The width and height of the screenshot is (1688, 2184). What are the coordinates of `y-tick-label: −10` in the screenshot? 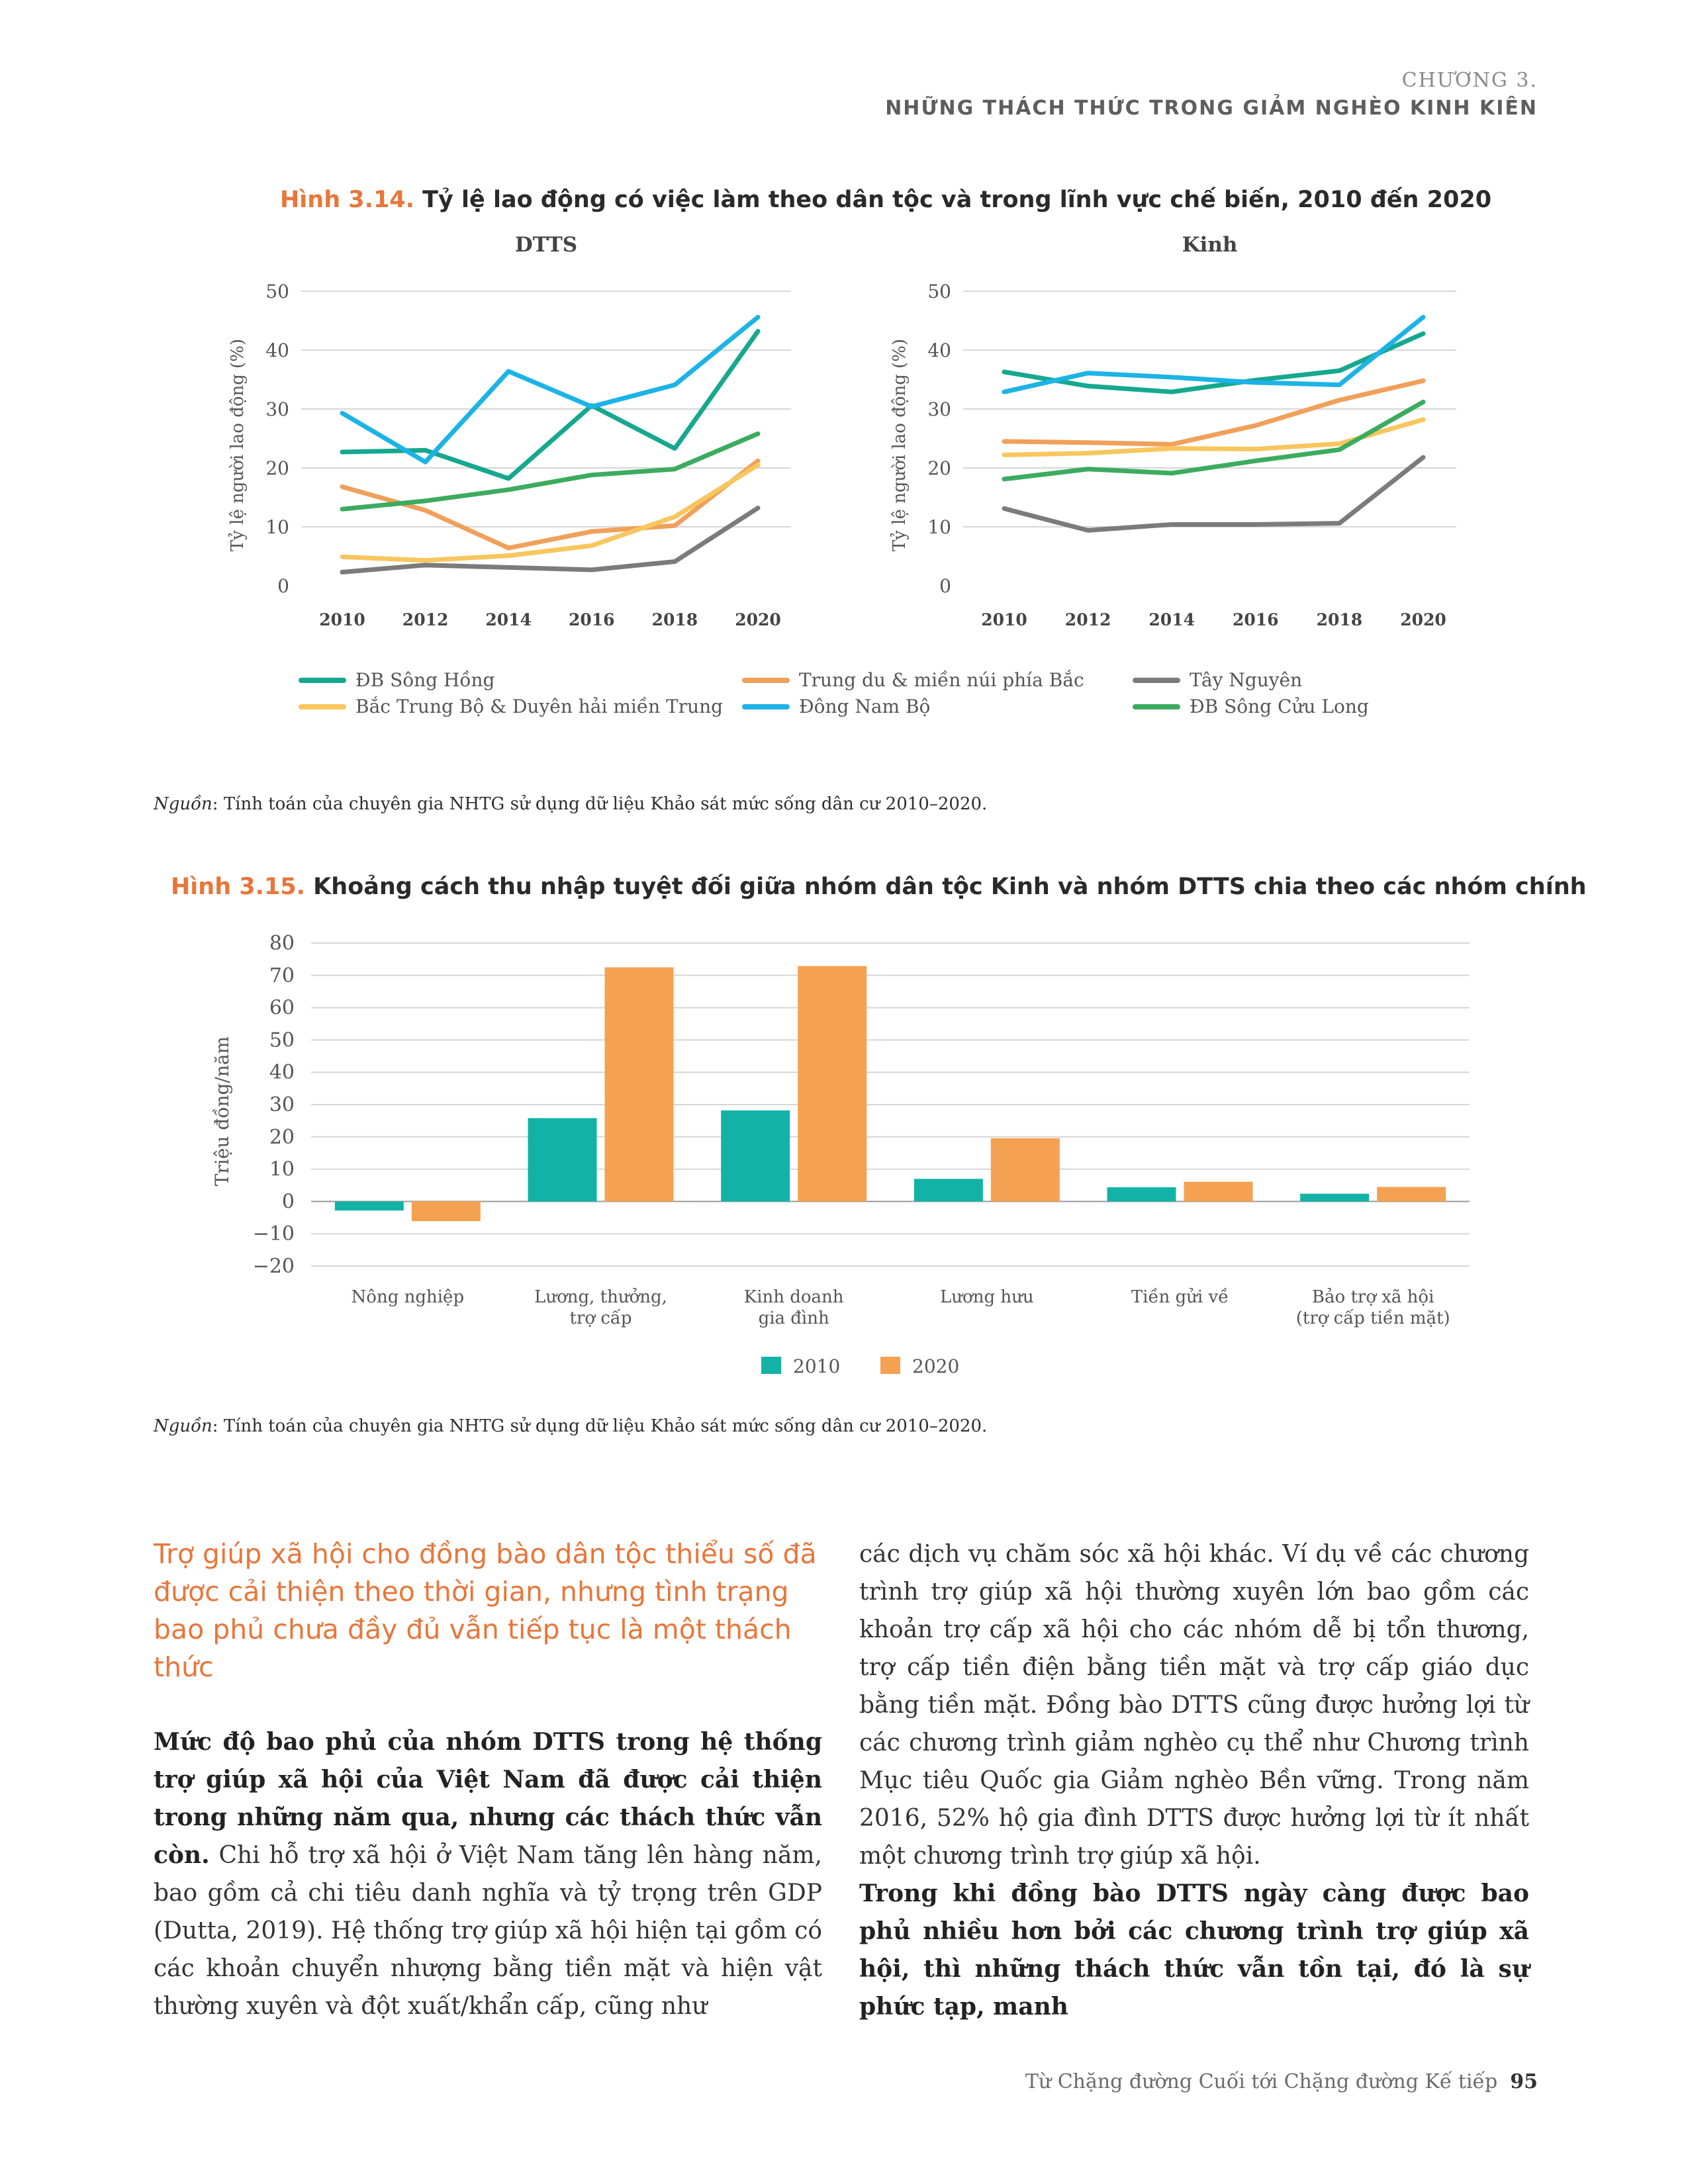 It's located at (274, 1234).